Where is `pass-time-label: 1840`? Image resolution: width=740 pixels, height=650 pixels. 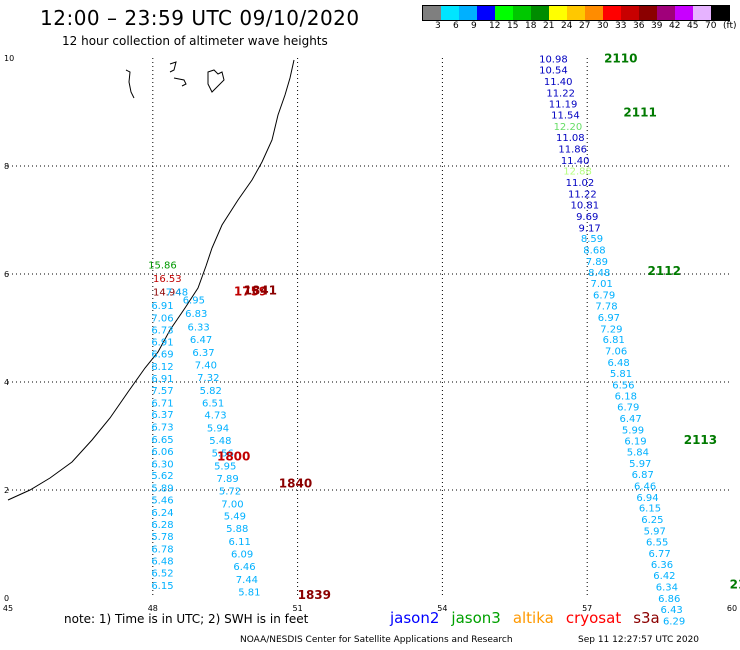
pass-time-label: 1840 is located at coordinates (295, 483).